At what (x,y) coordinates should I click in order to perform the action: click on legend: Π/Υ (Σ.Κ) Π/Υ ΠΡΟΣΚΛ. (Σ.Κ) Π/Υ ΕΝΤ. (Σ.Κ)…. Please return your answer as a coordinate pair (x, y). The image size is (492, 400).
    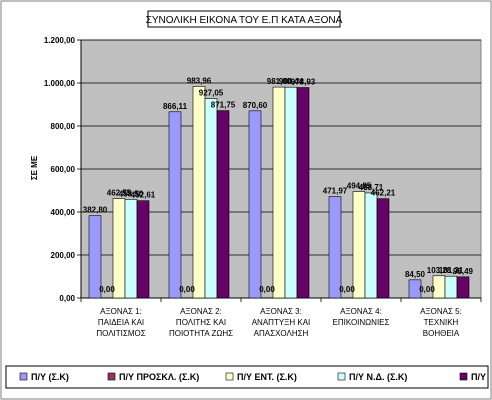
    Looking at the image, I should click on (247, 377).